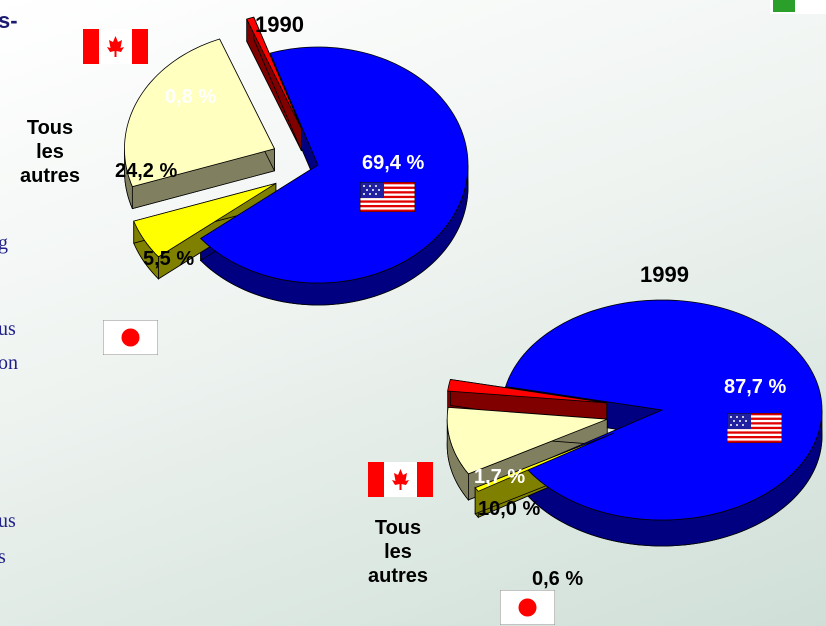  What do you see at coordinates (279, 24) in the screenshot?
I see `chart-title: 1990` at bounding box center [279, 24].